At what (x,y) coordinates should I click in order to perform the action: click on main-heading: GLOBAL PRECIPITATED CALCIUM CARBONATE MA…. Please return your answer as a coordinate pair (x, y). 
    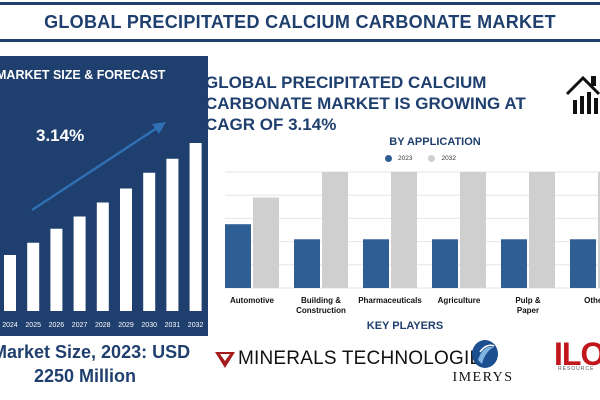
    Looking at the image, I should click on (365, 103).